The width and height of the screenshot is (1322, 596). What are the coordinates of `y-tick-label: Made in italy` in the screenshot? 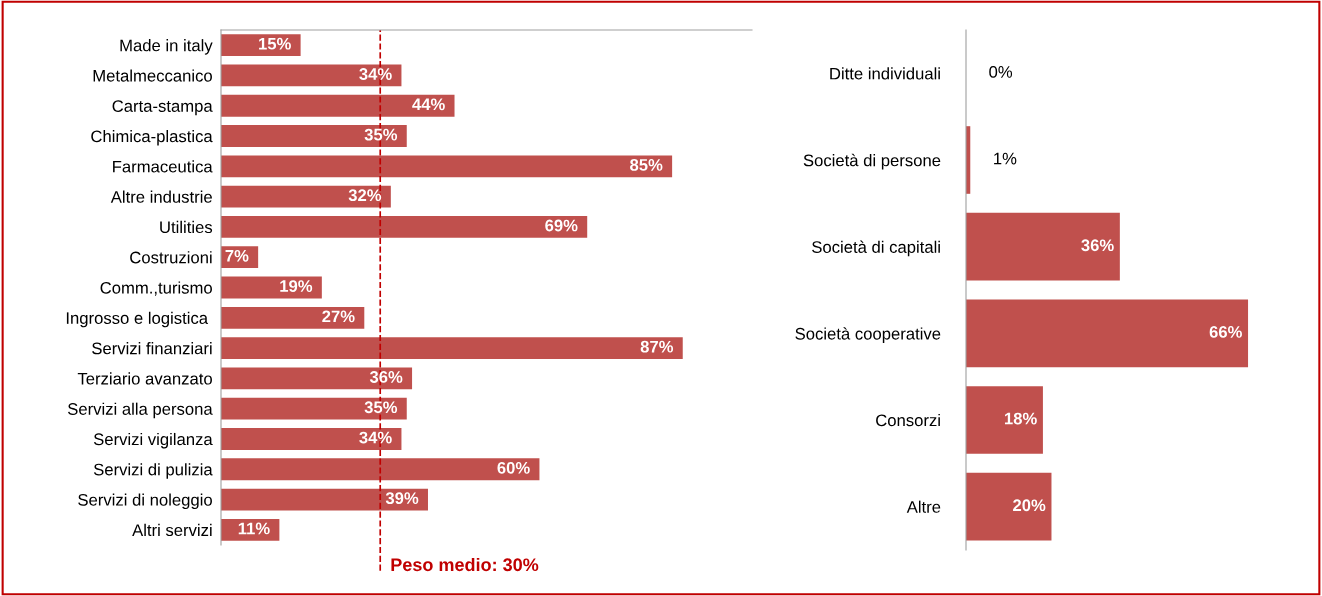 It's located at (166, 47).